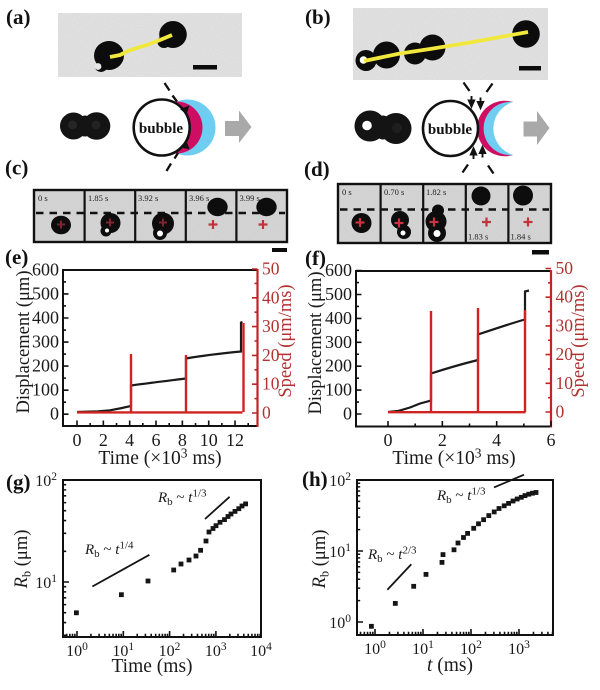 The image size is (600, 690). Describe the element at coordinates (18, 17) in the screenshot. I see `svg-text: (a)` at that location.